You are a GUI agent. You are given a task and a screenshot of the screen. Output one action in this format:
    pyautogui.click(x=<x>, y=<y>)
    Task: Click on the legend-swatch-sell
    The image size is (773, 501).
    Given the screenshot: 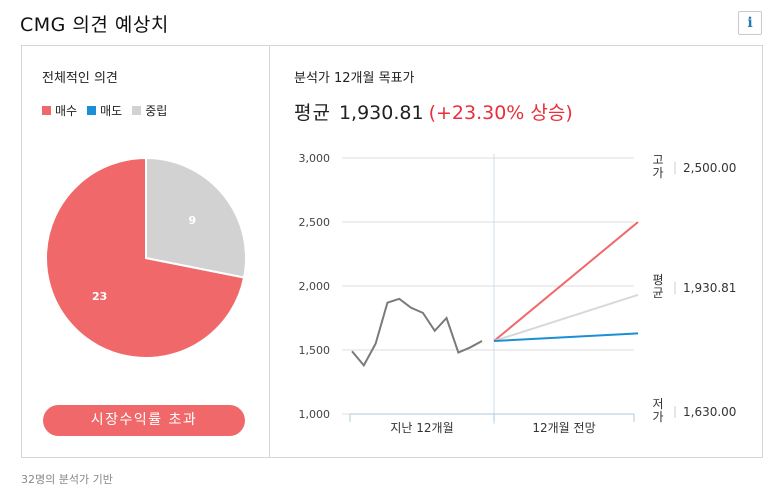 What is the action you would take?
    pyautogui.click(x=92, y=110)
    